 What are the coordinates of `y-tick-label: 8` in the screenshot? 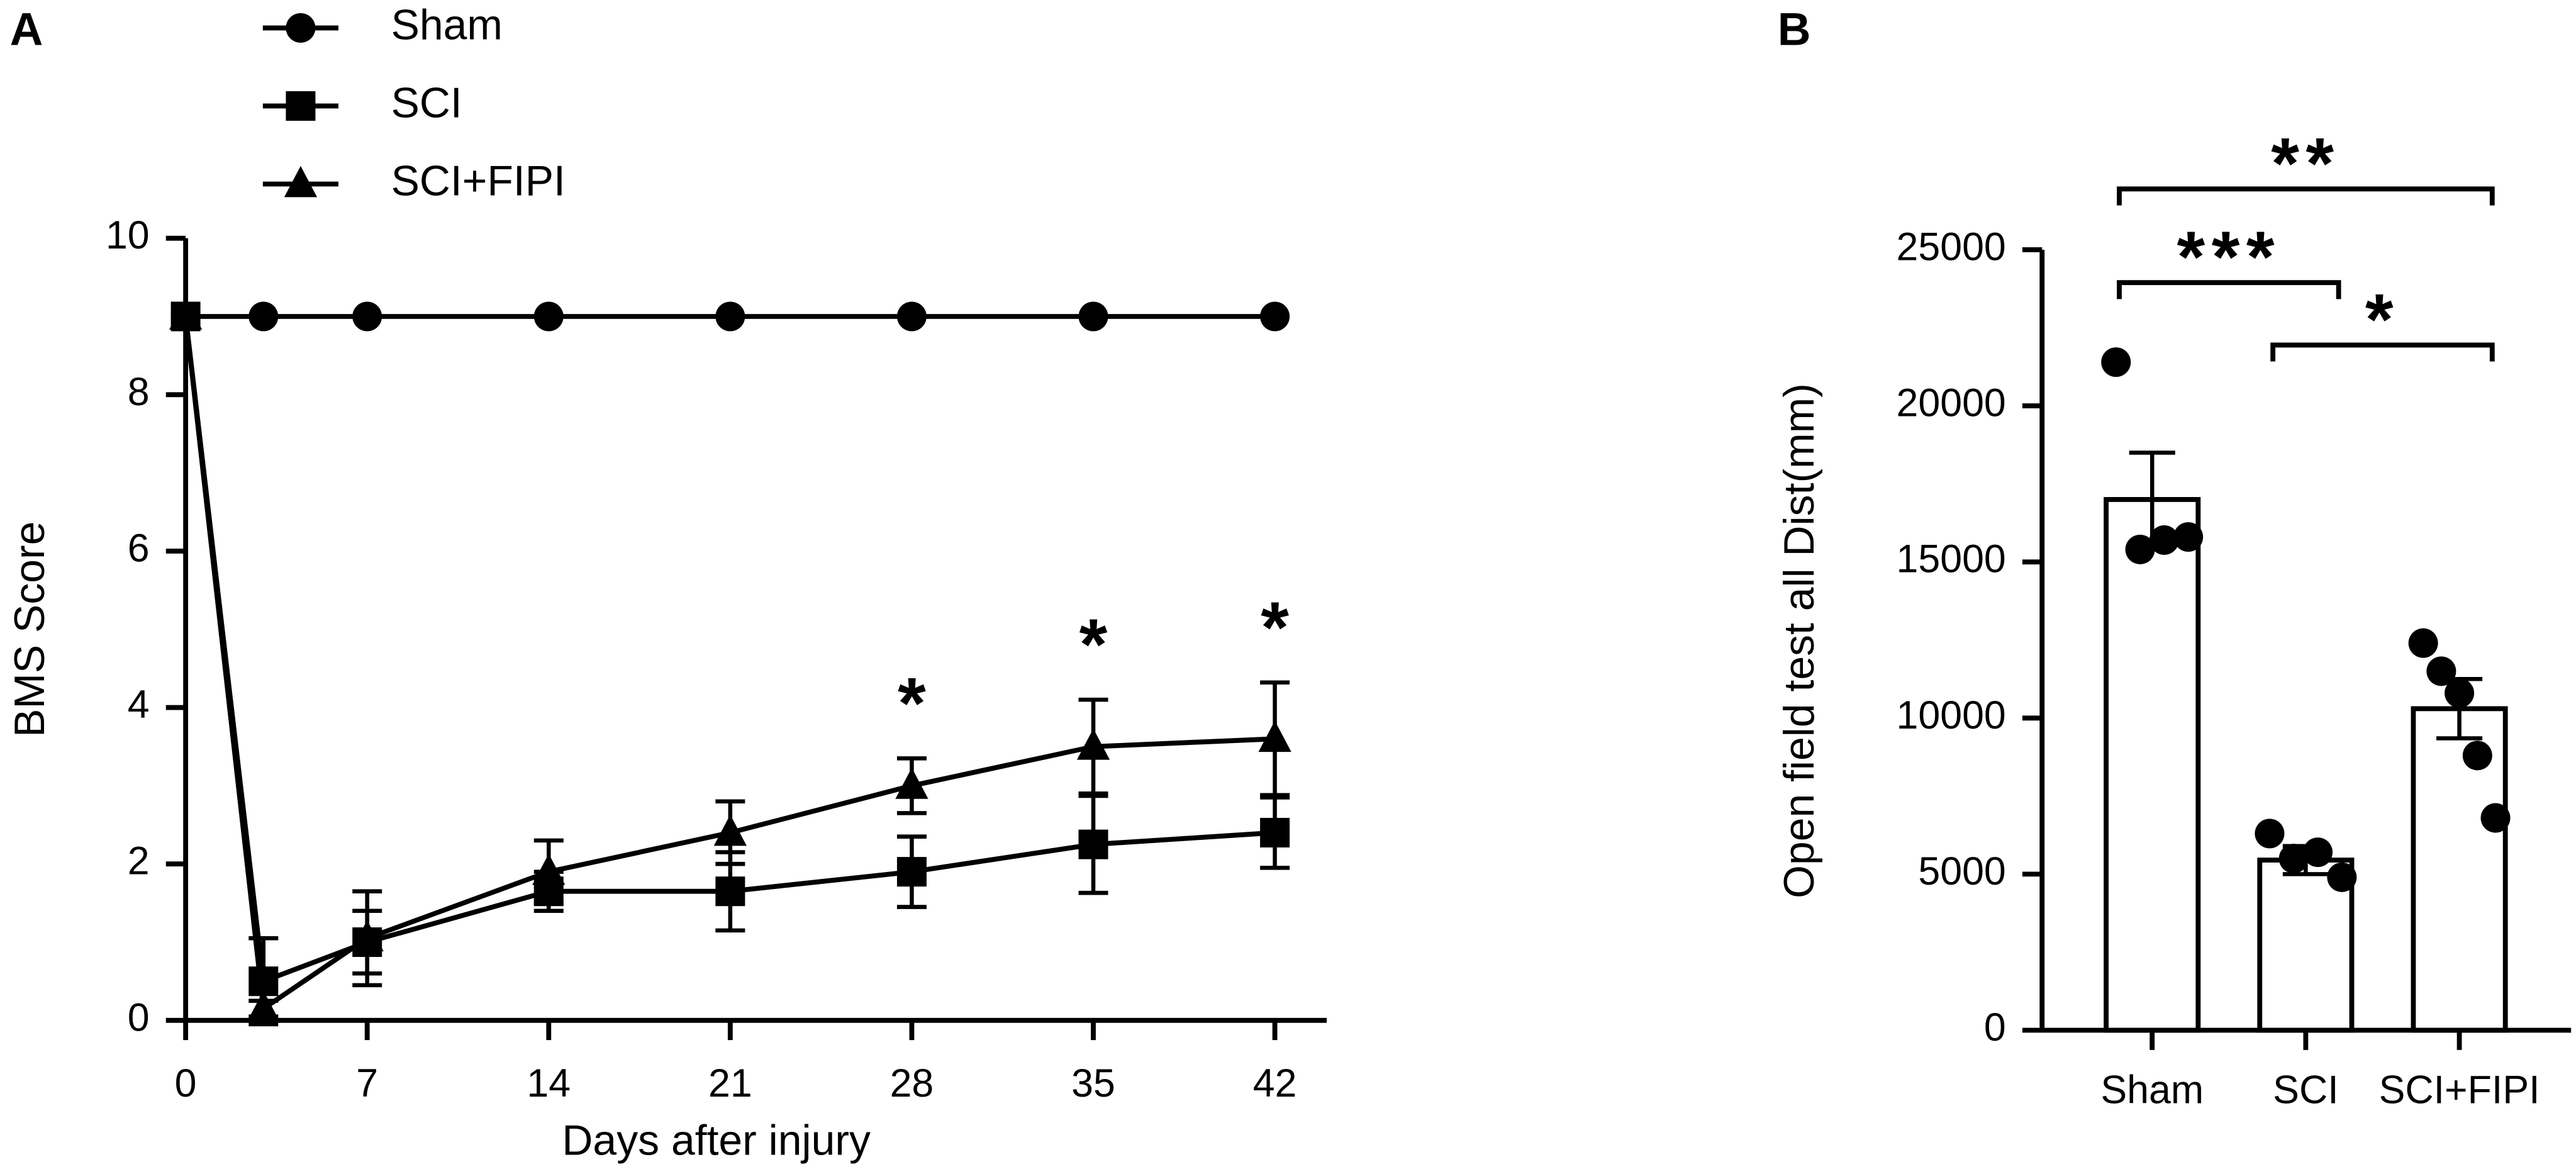 It's located at (139, 392).